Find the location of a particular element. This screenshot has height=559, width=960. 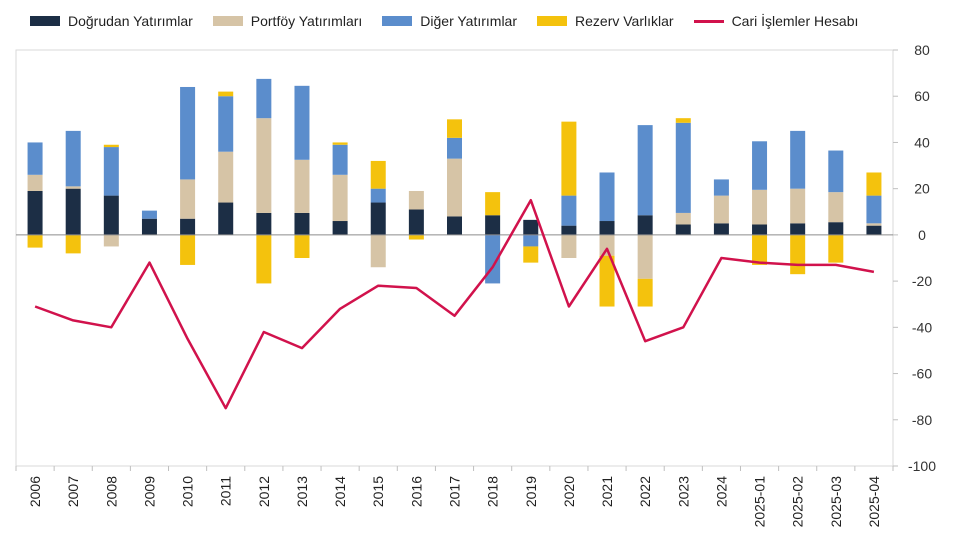

x-tick-label: 2010 is located at coordinates (188, 491).